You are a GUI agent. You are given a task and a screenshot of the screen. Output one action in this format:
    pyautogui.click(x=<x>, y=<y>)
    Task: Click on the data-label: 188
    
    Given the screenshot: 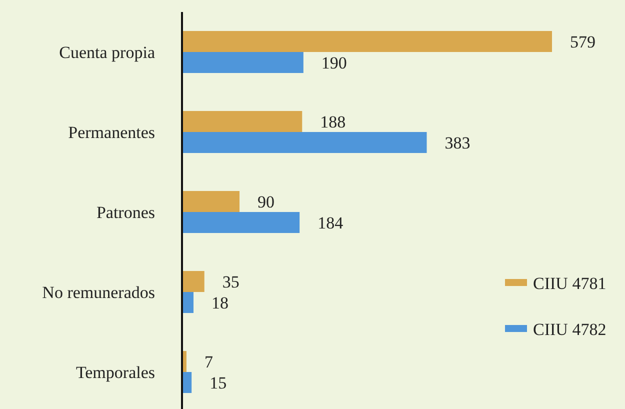 What is the action you would take?
    pyautogui.click(x=333, y=122)
    